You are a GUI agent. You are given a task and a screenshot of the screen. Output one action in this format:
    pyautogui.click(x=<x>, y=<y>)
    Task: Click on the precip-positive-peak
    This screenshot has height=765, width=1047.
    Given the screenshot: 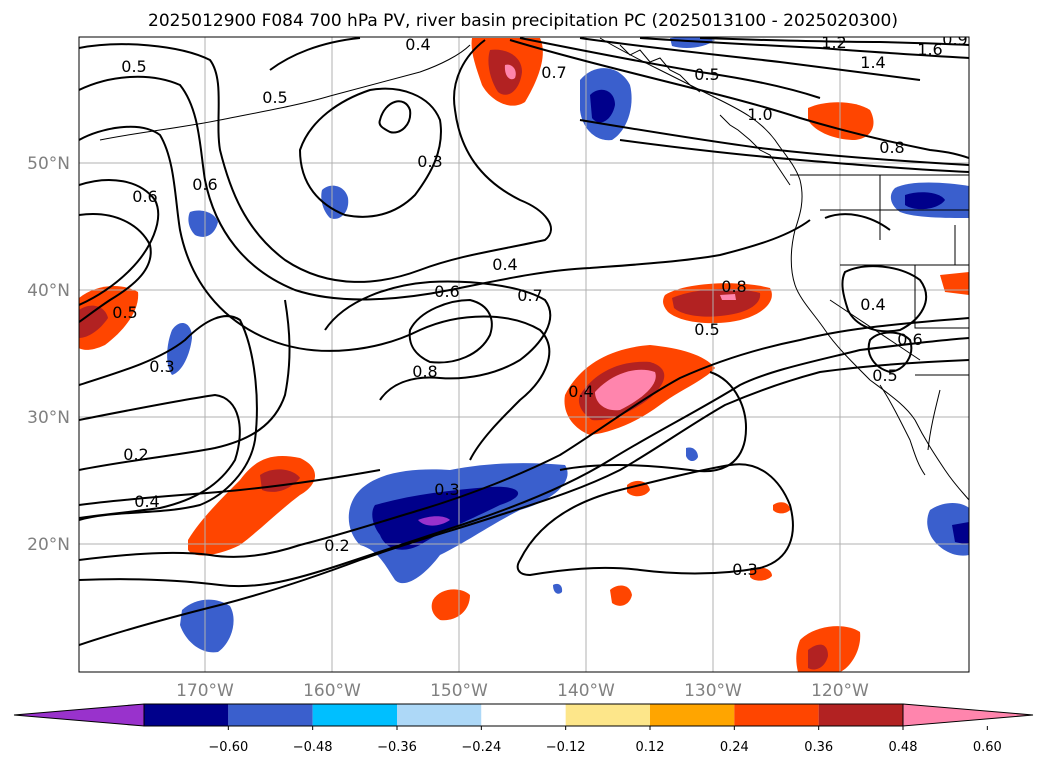 What is the action you would take?
    pyautogui.click(x=625, y=390)
    